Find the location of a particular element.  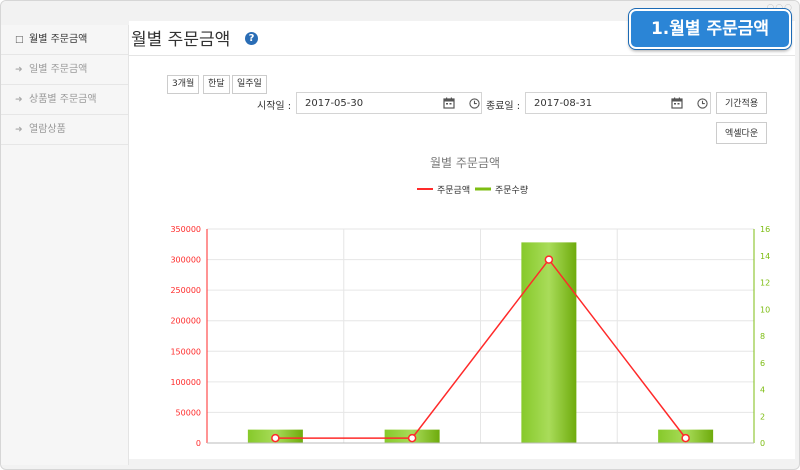

legend-quantity-label: 주문수량 is located at coordinates (511, 190).